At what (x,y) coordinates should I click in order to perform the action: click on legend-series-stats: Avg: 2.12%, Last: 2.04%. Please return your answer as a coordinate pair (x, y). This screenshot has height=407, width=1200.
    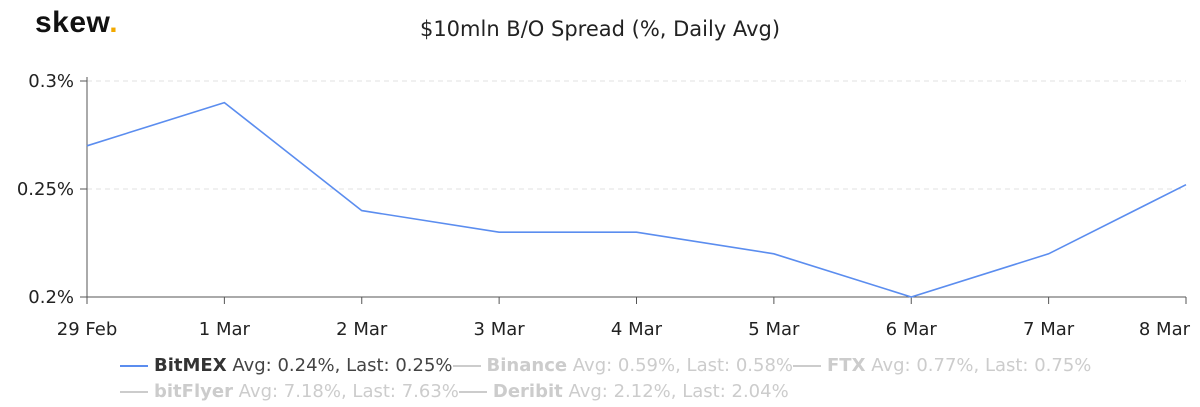
    Looking at the image, I should click on (676, 391).